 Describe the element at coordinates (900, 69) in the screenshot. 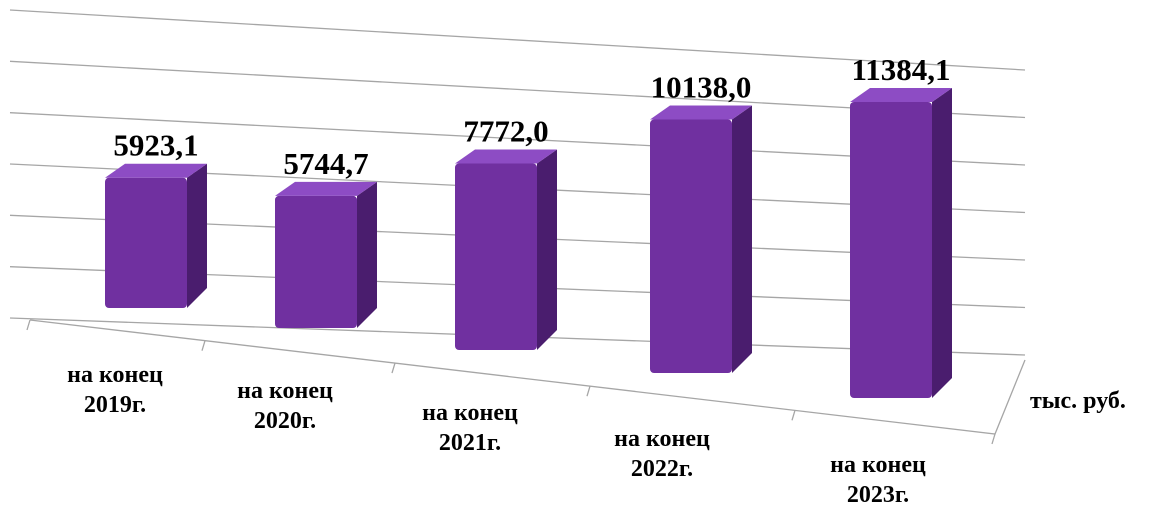

I see `value-label: 11384,1` at that location.